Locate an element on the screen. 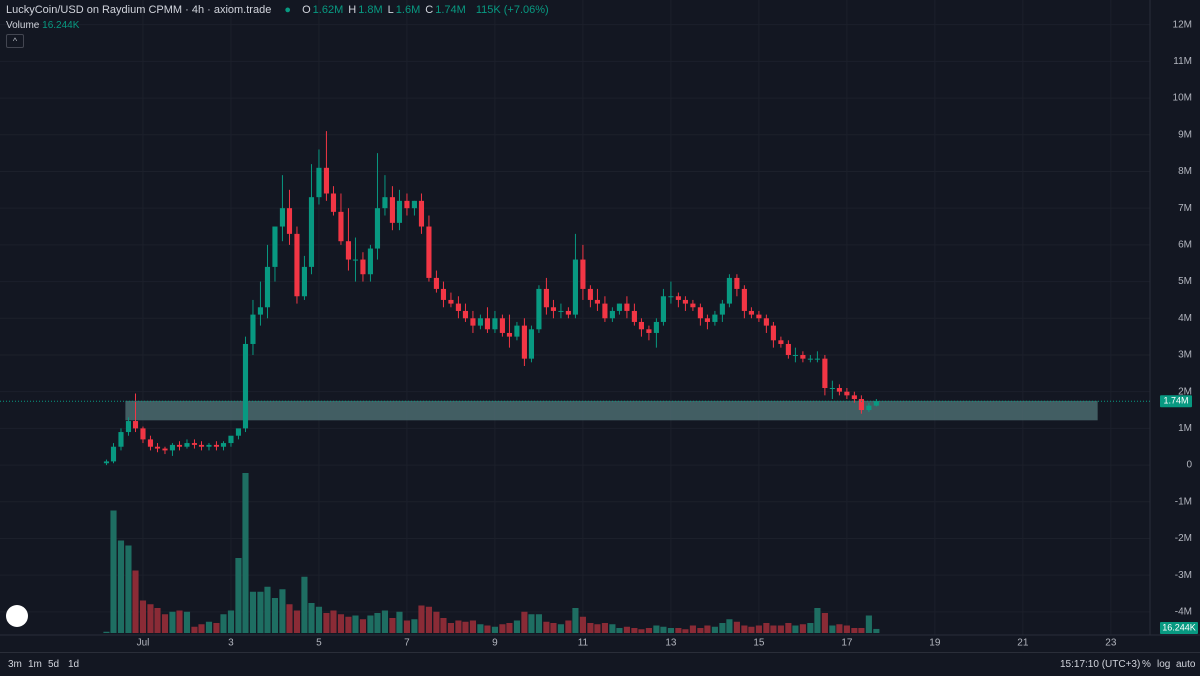 The width and height of the screenshot is (1200, 676). range-button: 1d is located at coordinates (74, 664).